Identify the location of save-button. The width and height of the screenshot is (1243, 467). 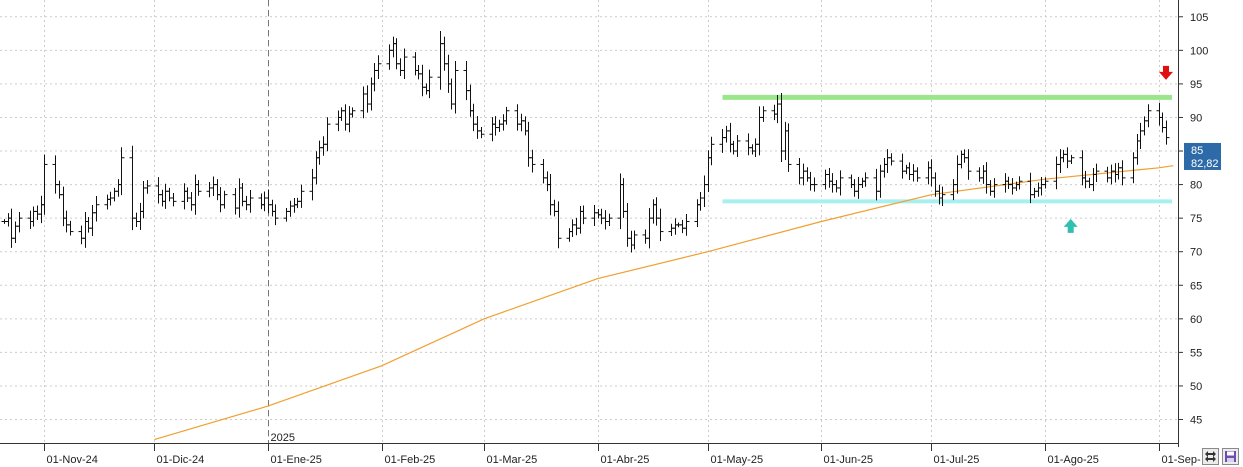
(1230, 456).